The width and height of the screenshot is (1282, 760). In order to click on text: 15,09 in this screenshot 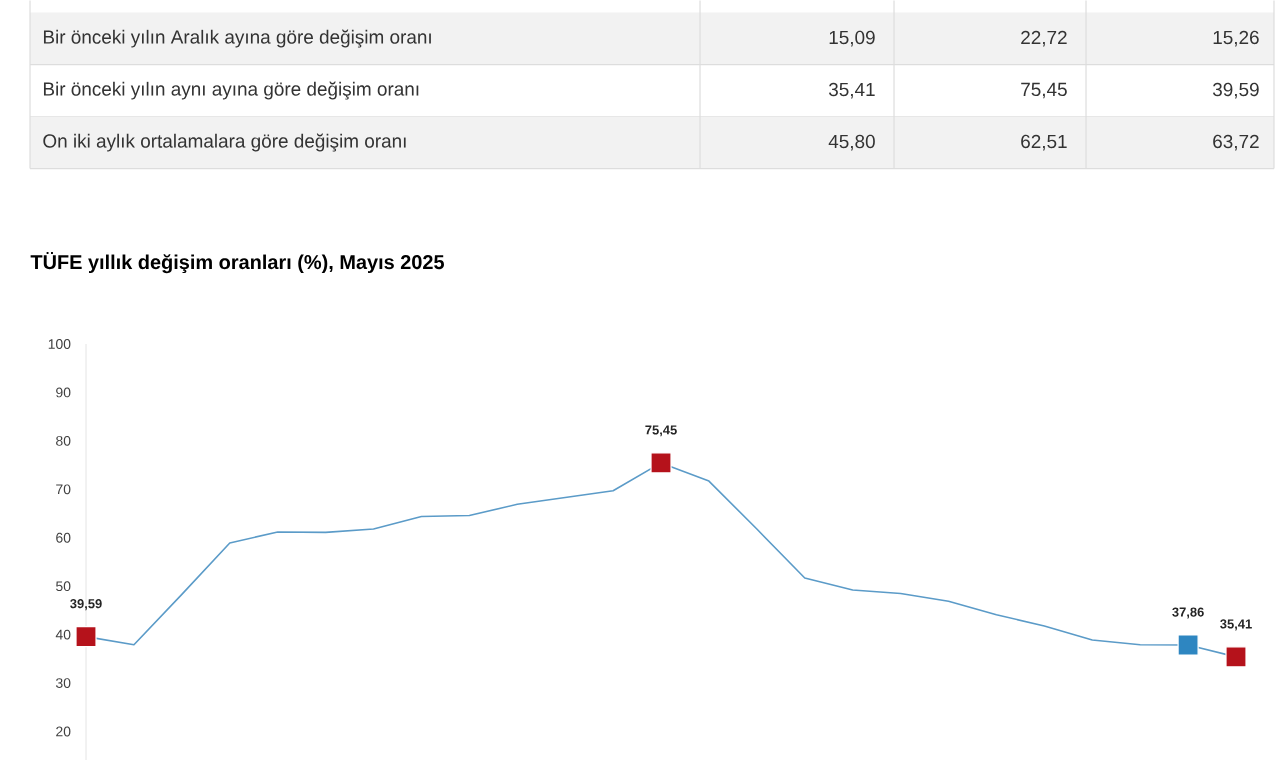, I will do `click(852, 38)`.